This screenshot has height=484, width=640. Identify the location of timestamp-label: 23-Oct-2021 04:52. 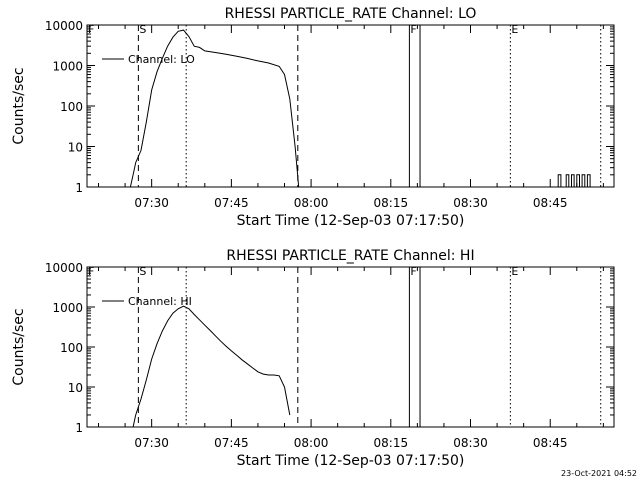
(599, 473).